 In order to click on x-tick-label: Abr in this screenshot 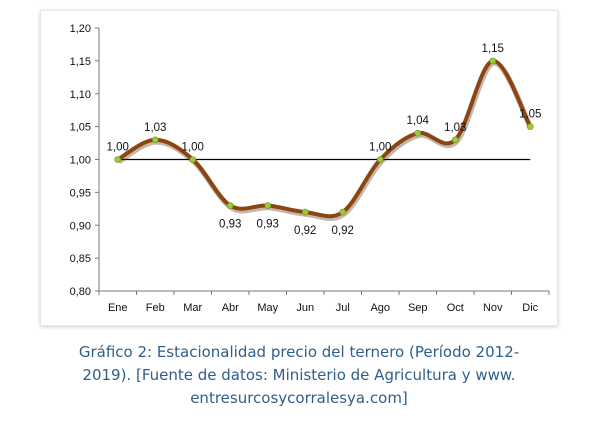, I will do `click(230, 308)`.